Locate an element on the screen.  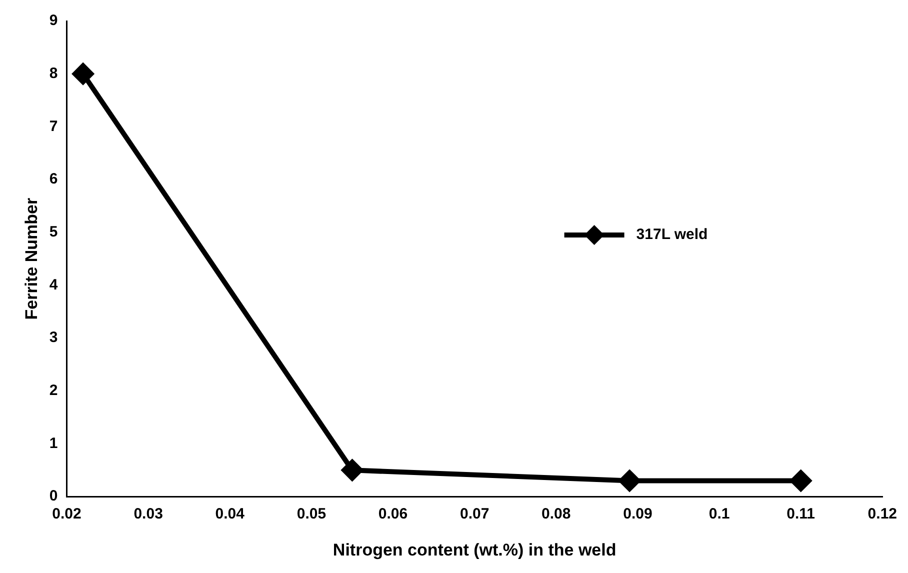
legend-label: 317L weld is located at coordinates (672, 235).